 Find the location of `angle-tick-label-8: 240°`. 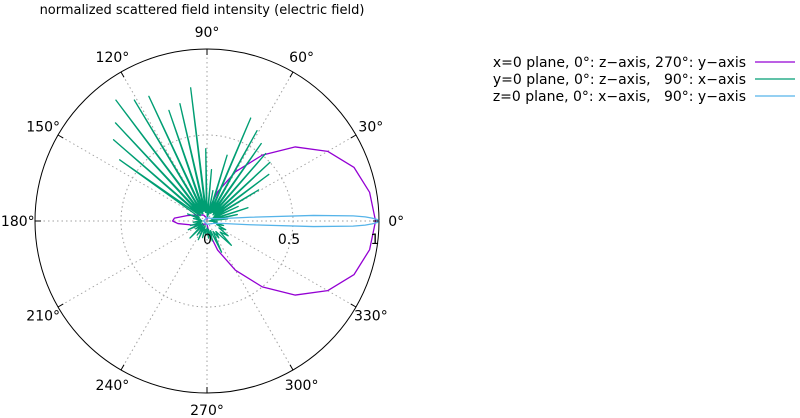

angle-tick-label-8: 240° is located at coordinates (113, 386).